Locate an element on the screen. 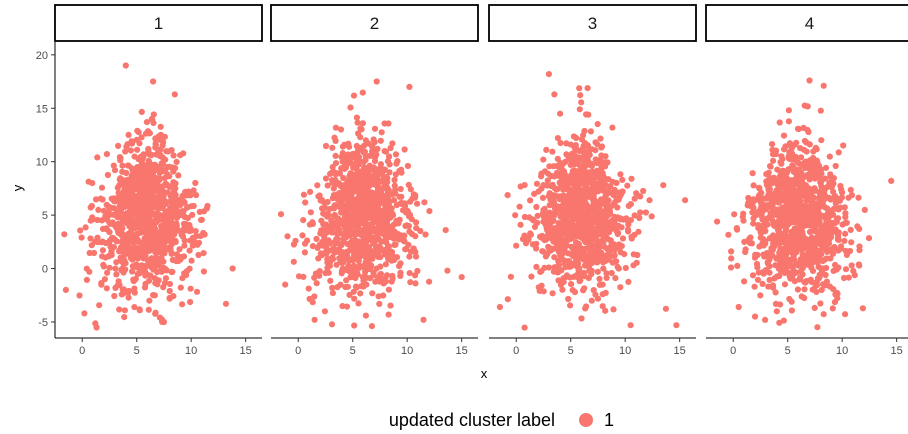  x-tick-label: 0 is located at coordinates (82, 351).